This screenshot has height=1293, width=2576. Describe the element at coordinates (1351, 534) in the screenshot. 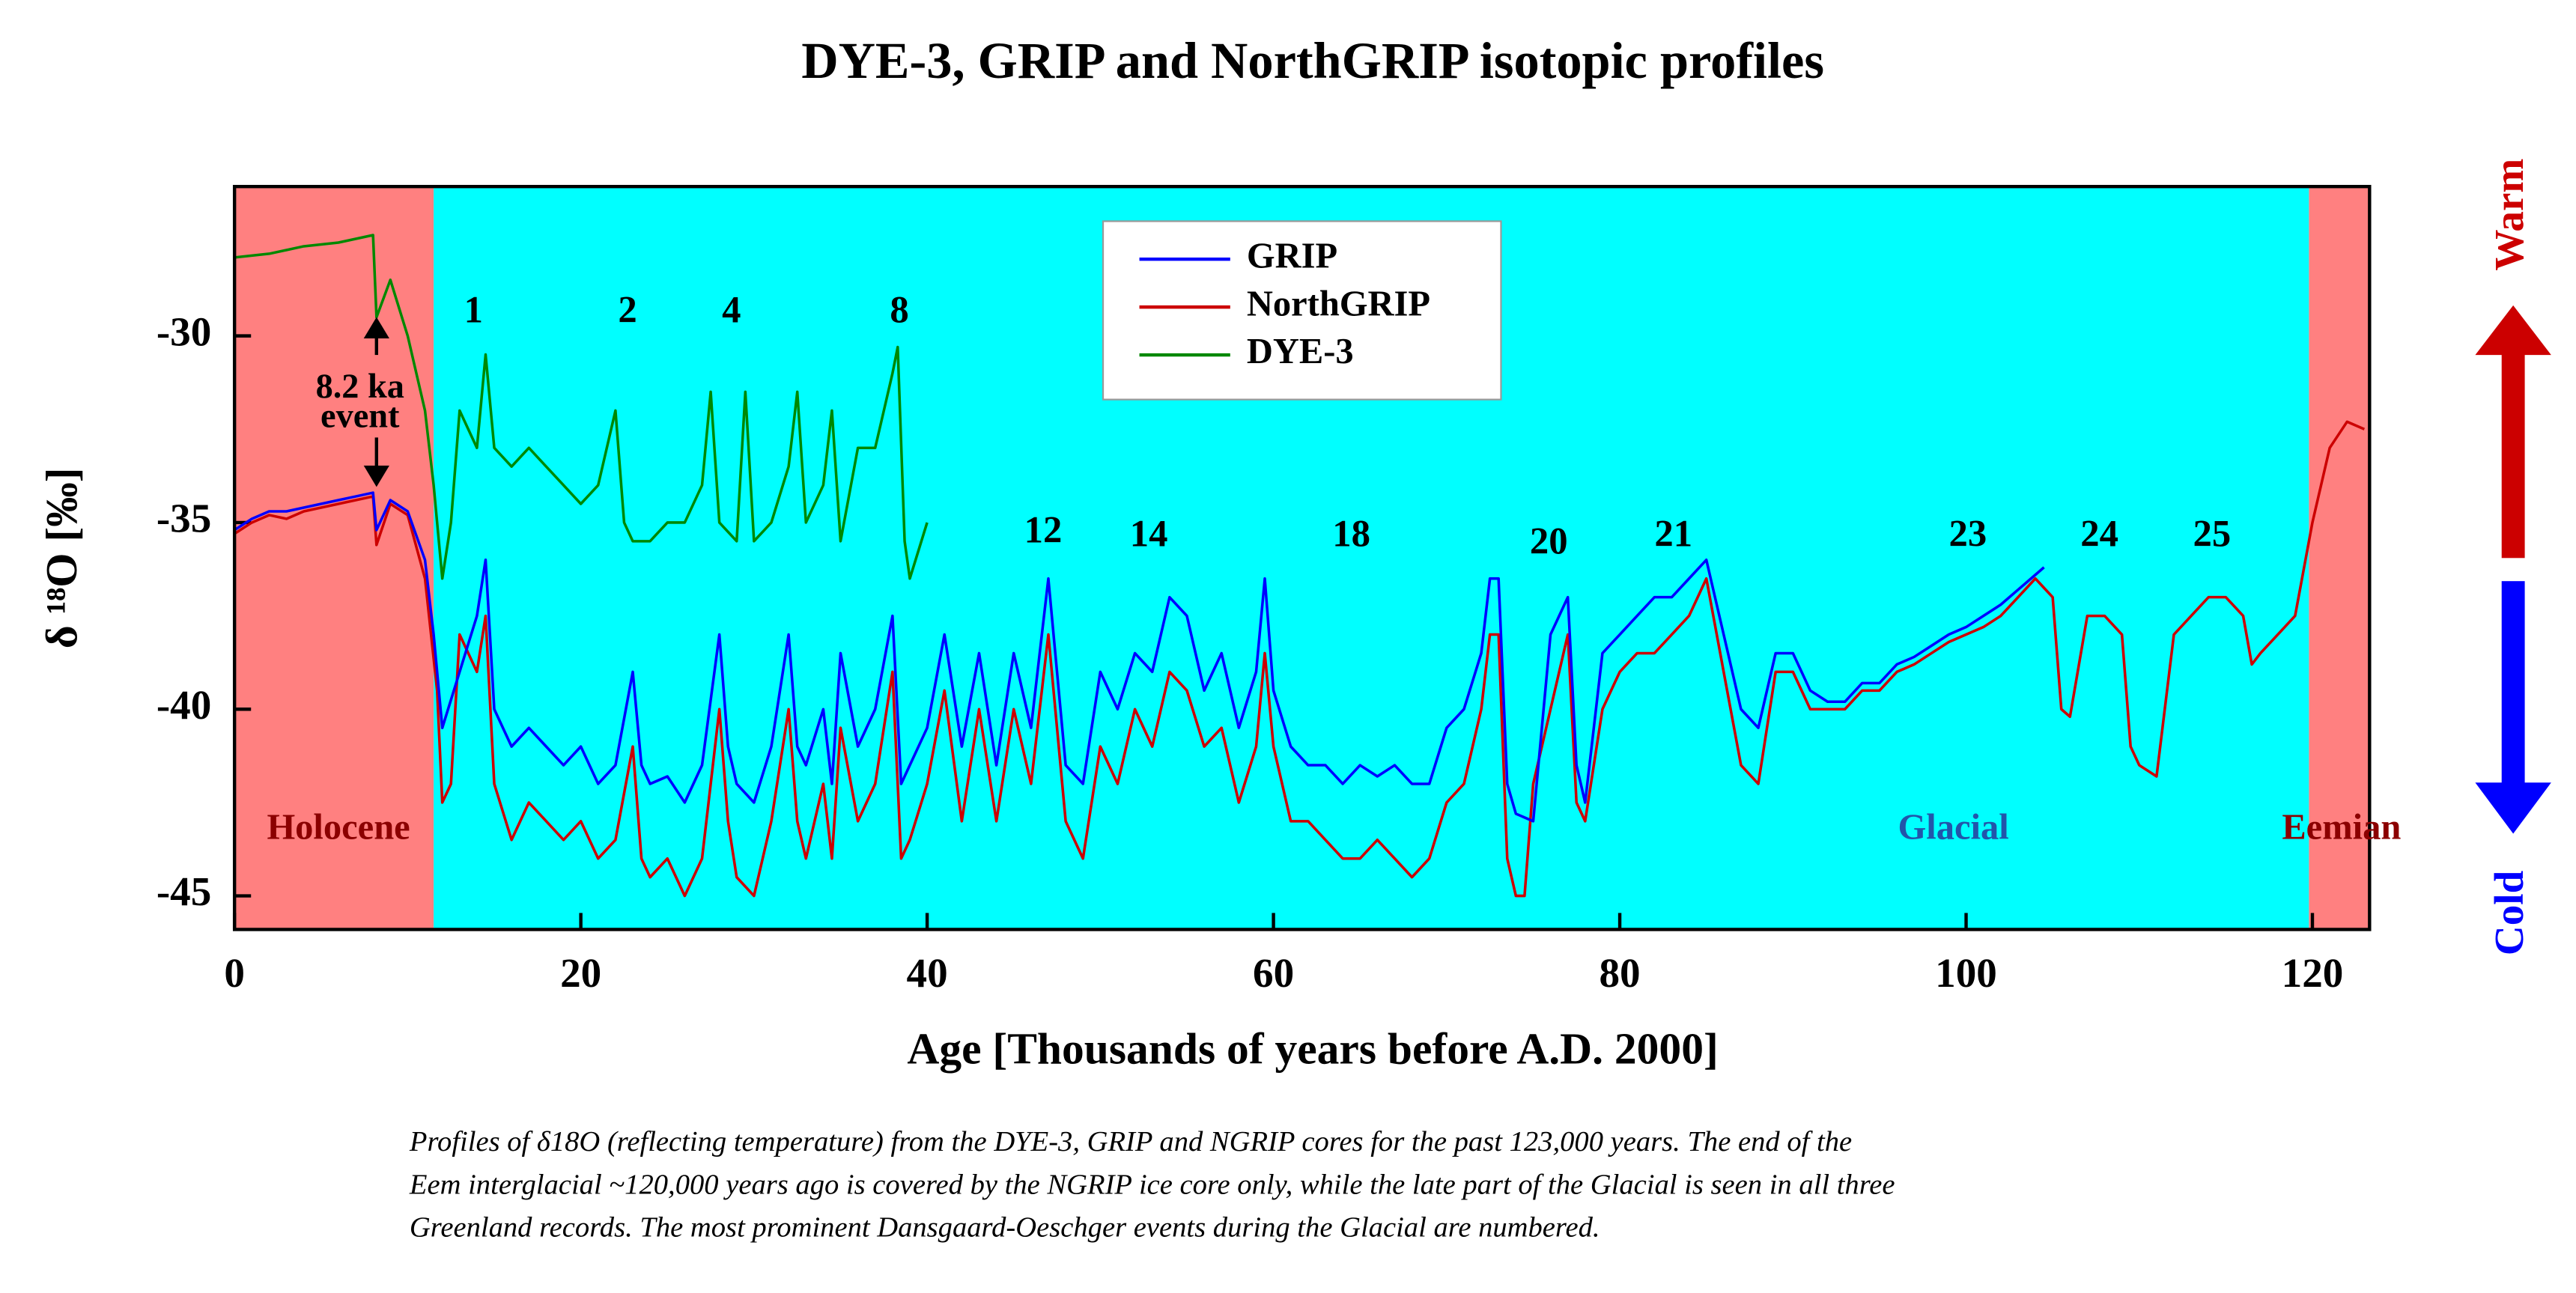

I see `event-number: 18` at that location.